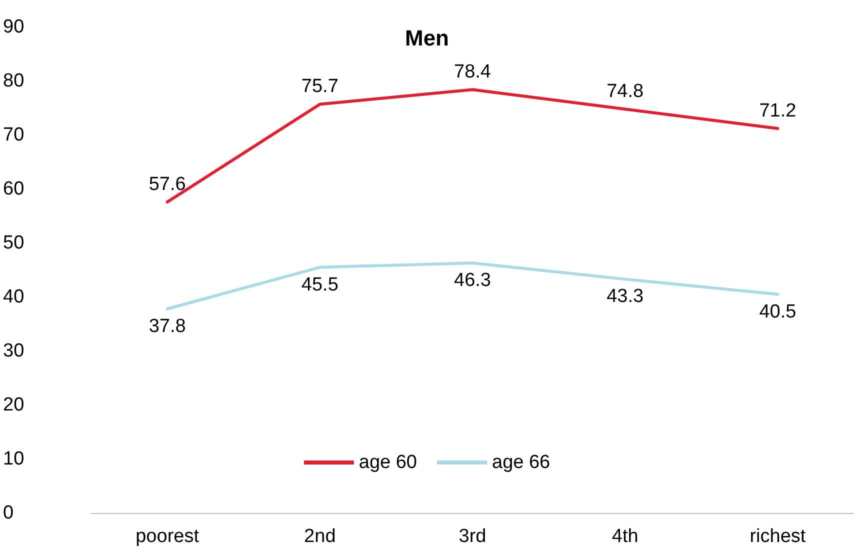 Image resolution: width=854 pixels, height=556 pixels. I want to click on data-label: 78.4, so click(473, 72).